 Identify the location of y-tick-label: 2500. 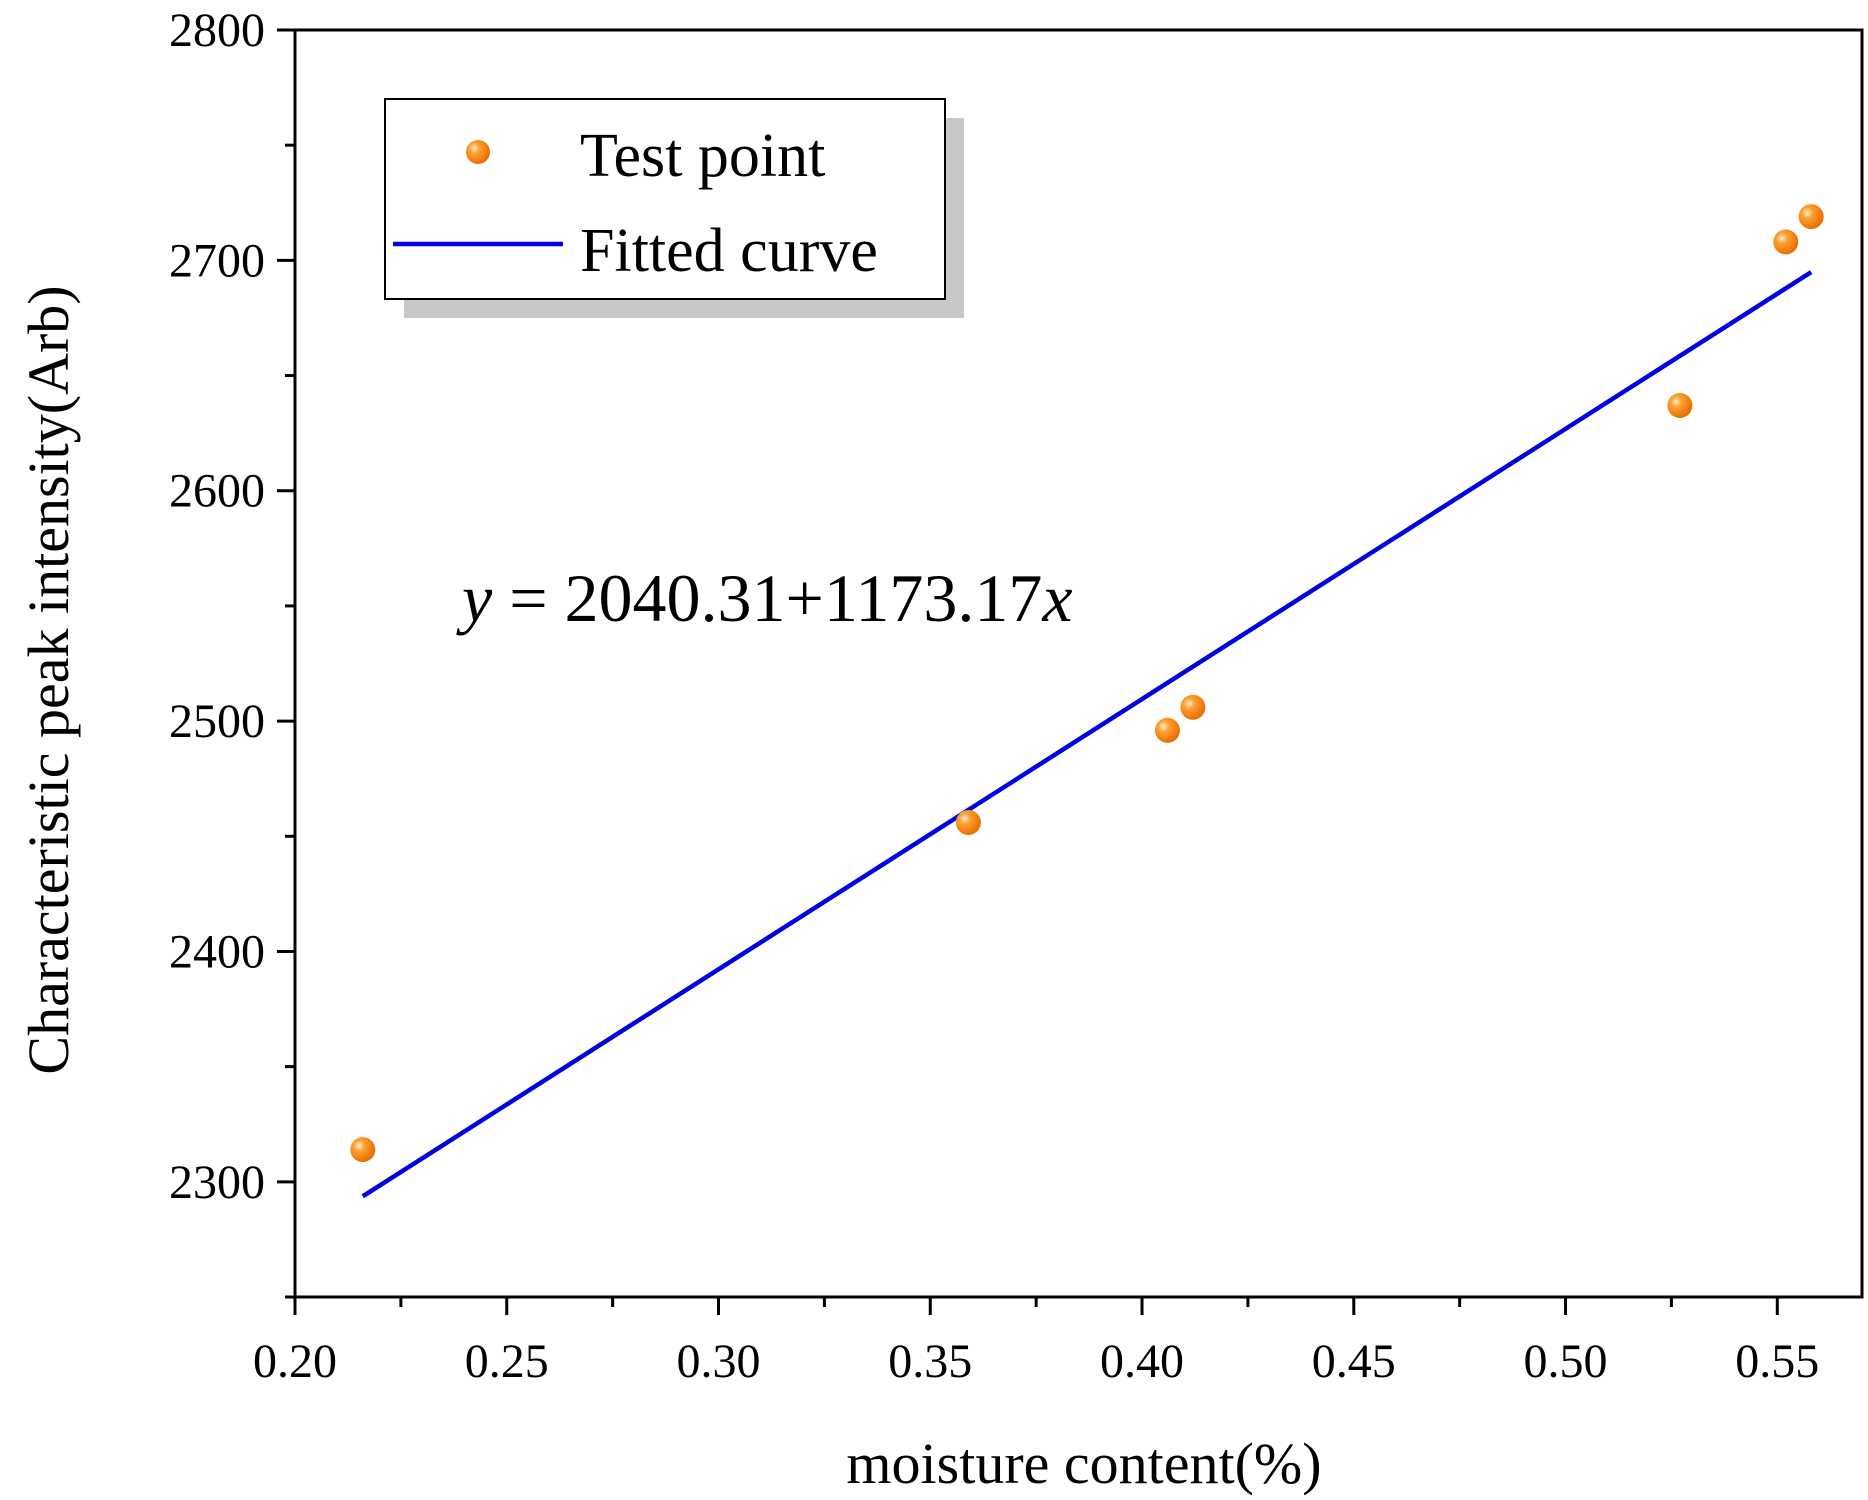
(217, 721).